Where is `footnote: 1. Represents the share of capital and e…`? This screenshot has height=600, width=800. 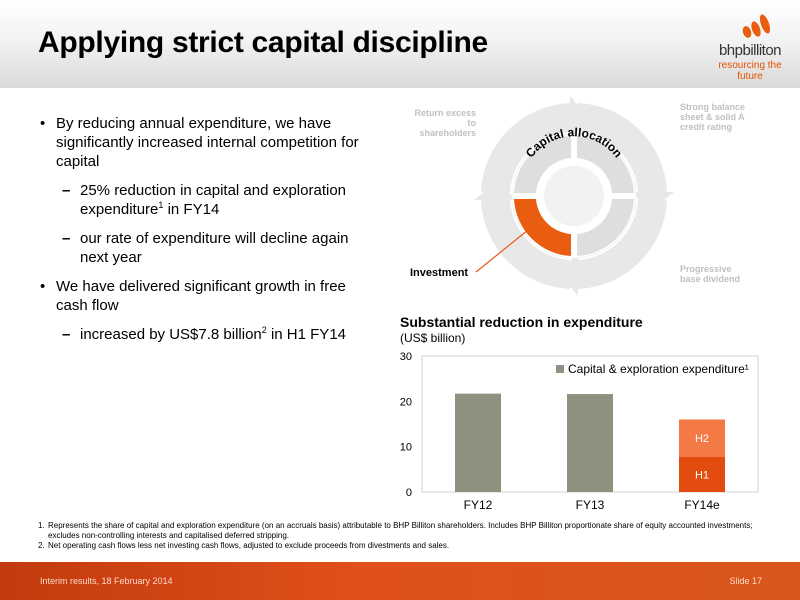 footnote: 1. Represents the share of capital and e… is located at coordinates (408, 530).